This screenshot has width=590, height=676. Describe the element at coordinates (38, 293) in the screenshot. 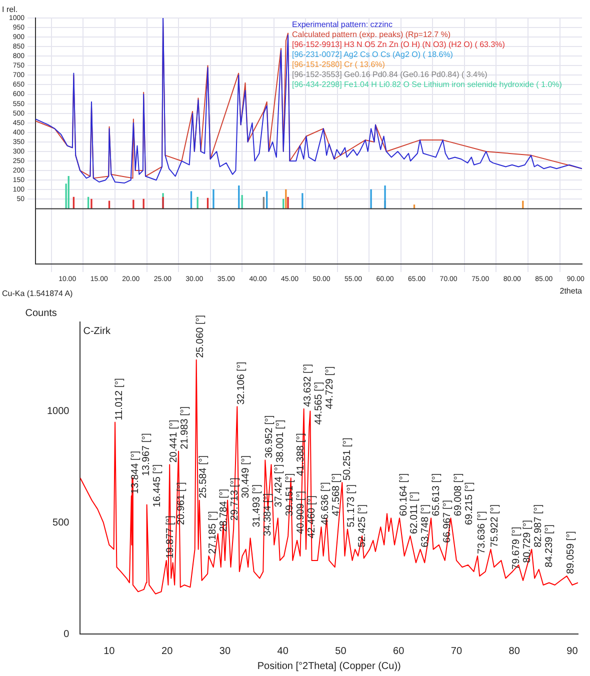

I see `text: Cu-Ka (1.541874 A)` at that location.